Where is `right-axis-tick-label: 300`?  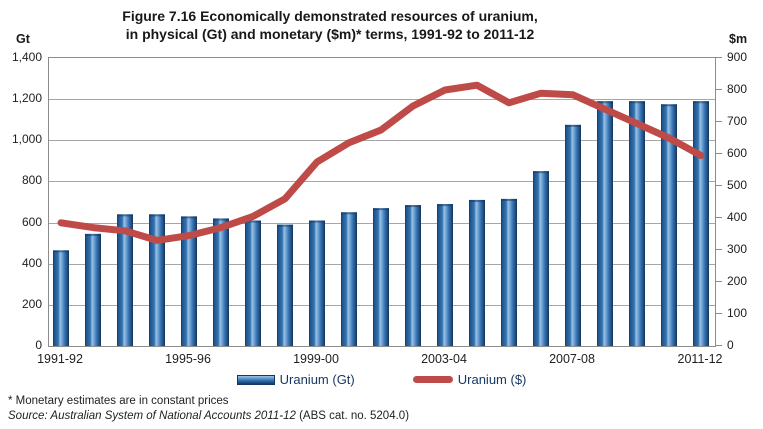 right-axis-tick-label: 300 is located at coordinates (737, 249).